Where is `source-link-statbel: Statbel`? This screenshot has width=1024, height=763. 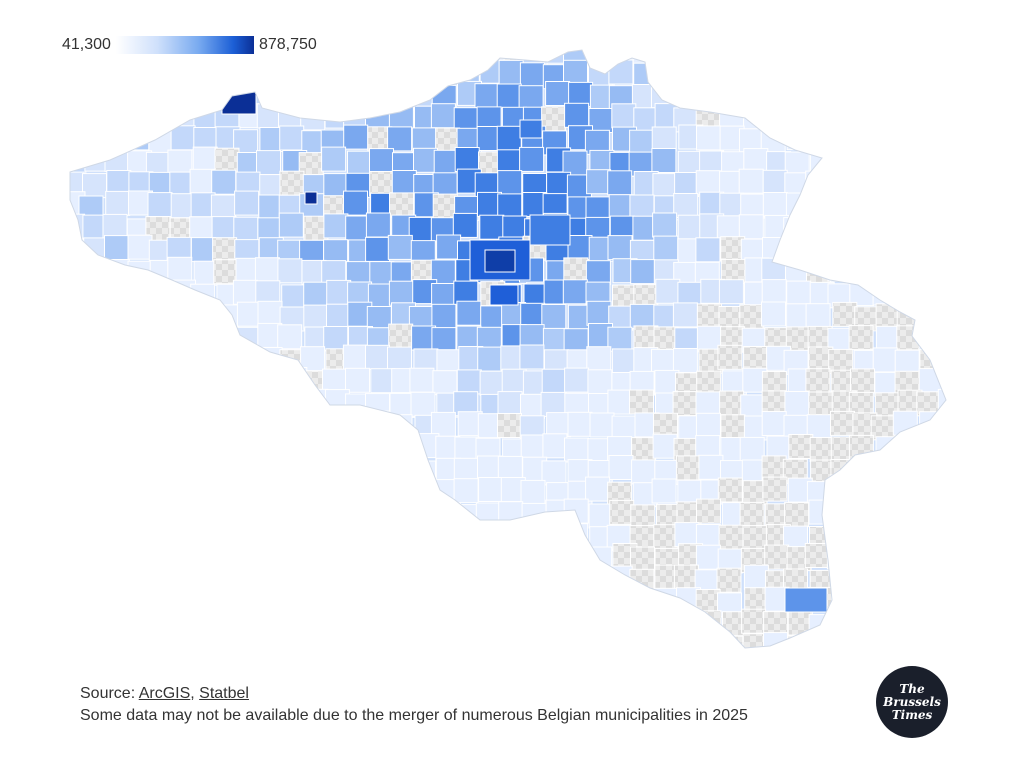 source-link-statbel: Statbel is located at coordinates (224, 693).